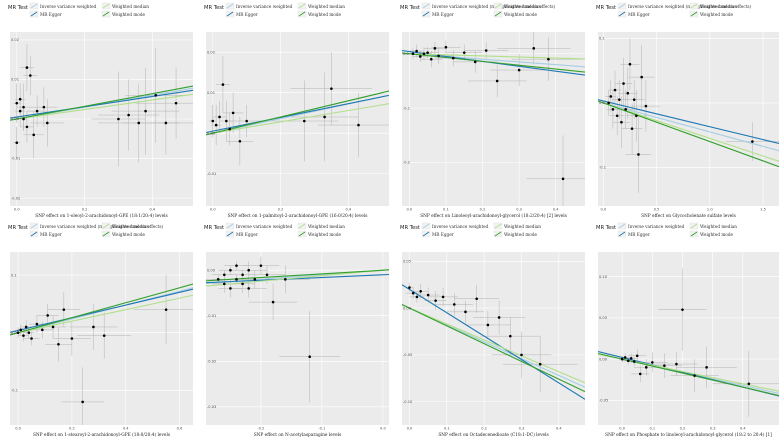  Describe the element at coordinates (603, 277) in the screenshot. I see `y-tick-label: 0.10` at that location.